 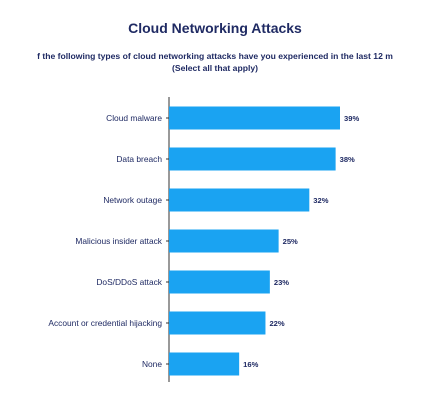 I want to click on bar-network-outage, so click(x=239, y=200).